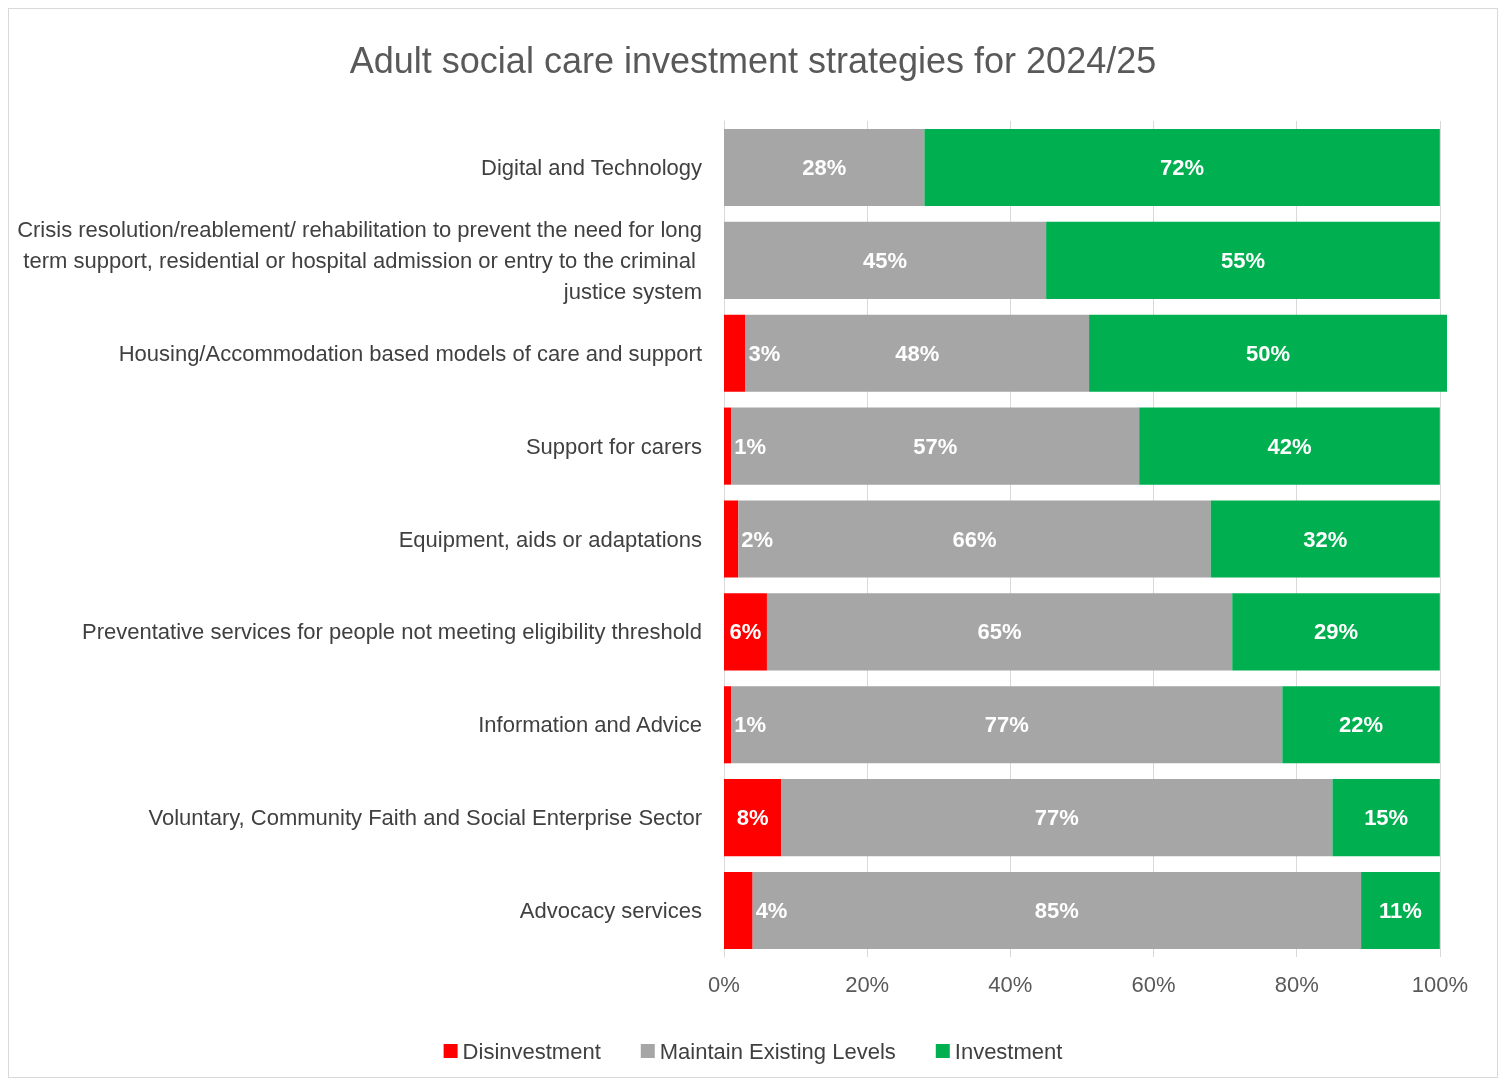 The width and height of the screenshot is (1508, 1089). What do you see at coordinates (531, 1051) in the screenshot?
I see `legend-label: Disinvestment` at bounding box center [531, 1051].